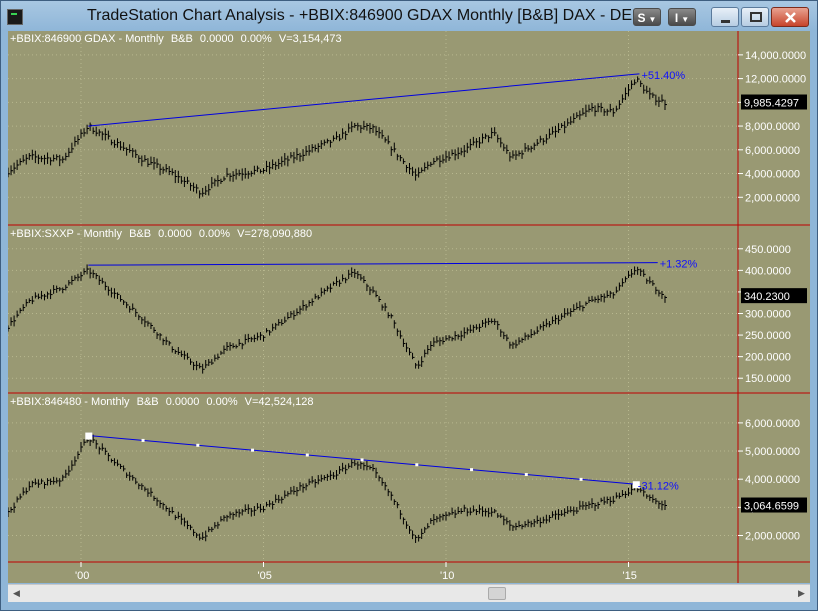 The height and width of the screenshot is (611, 818). What do you see at coordinates (768, 358) in the screenshot?
I see `y-tick-label: 200.0000` at bounding box center [768, 358].